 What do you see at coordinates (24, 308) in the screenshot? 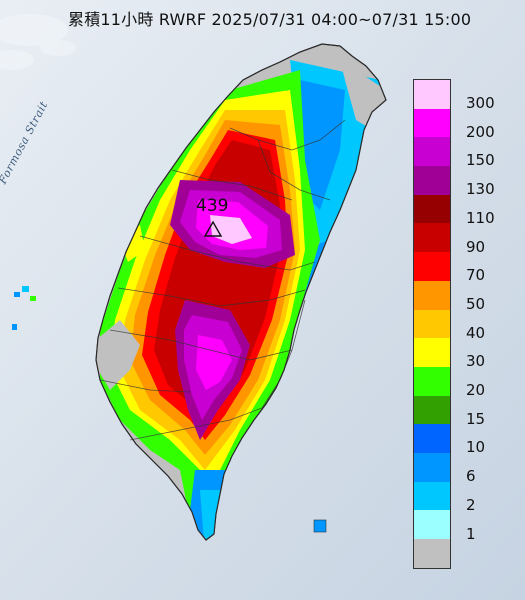
I see `penghu-islands` at bounding box center [24, 308].